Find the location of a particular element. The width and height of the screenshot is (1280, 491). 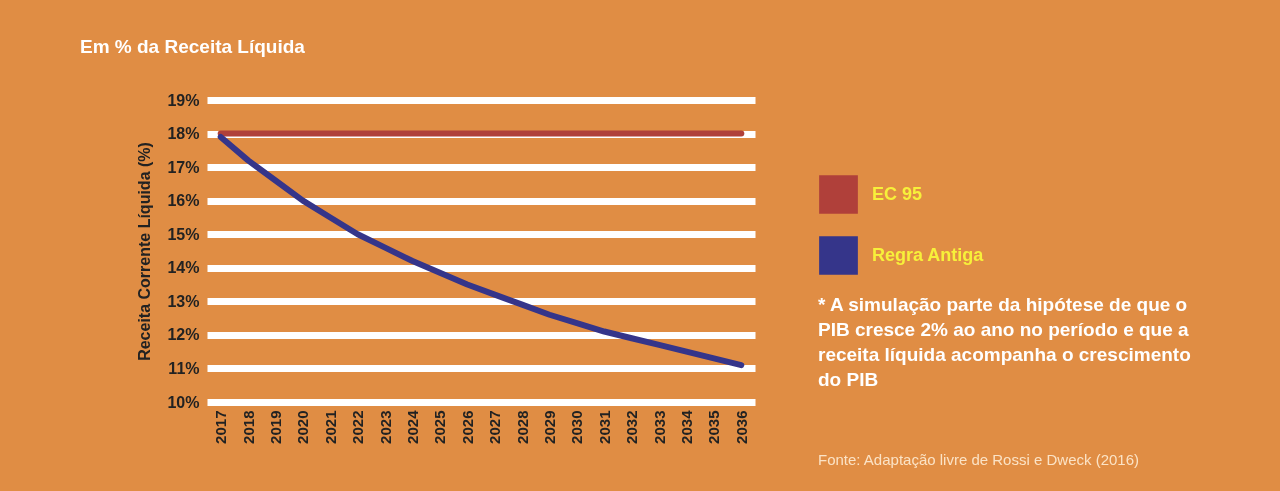

y-axis-title: Receita Corrente Líquida (%) is located at coordinates (145, 251).